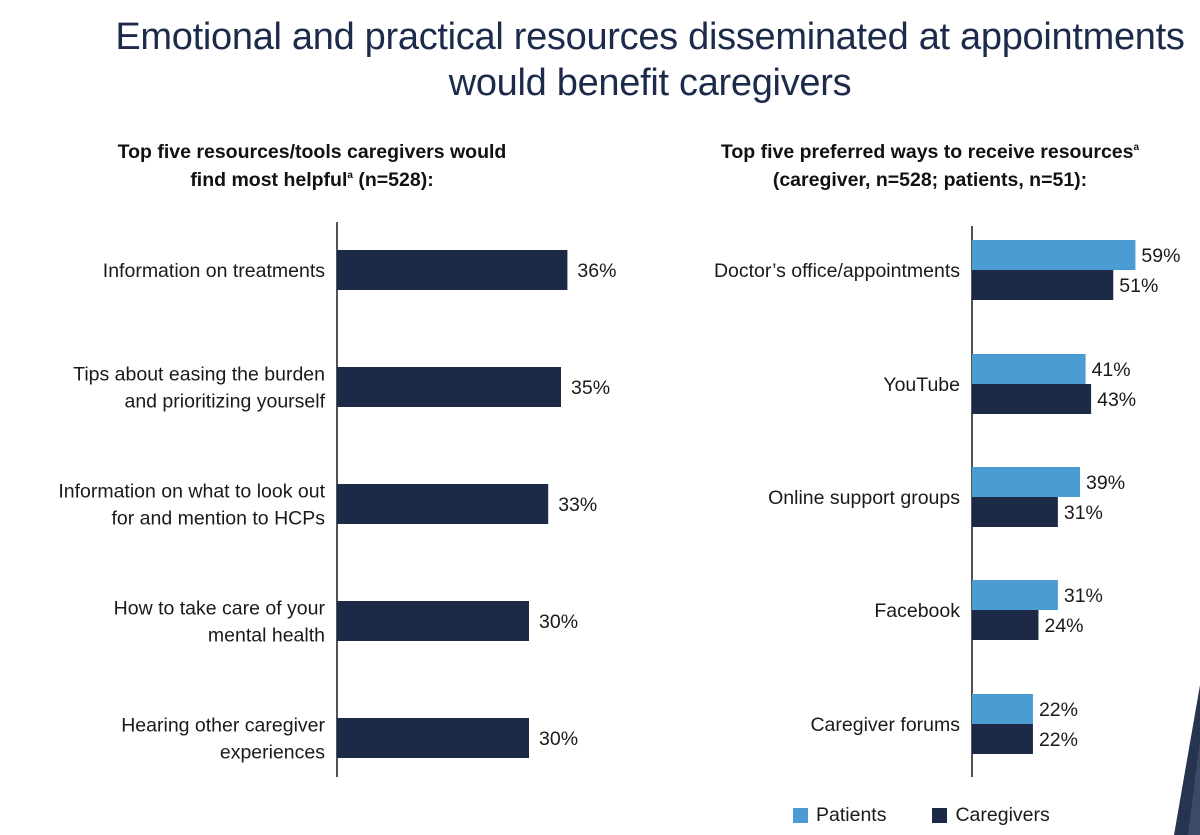 The width and height of the screenshot is (1200, 835). Describe the element at coordinates (558, 622) in the screenshot. I see `left-bar-label-4: 30%` at that location.